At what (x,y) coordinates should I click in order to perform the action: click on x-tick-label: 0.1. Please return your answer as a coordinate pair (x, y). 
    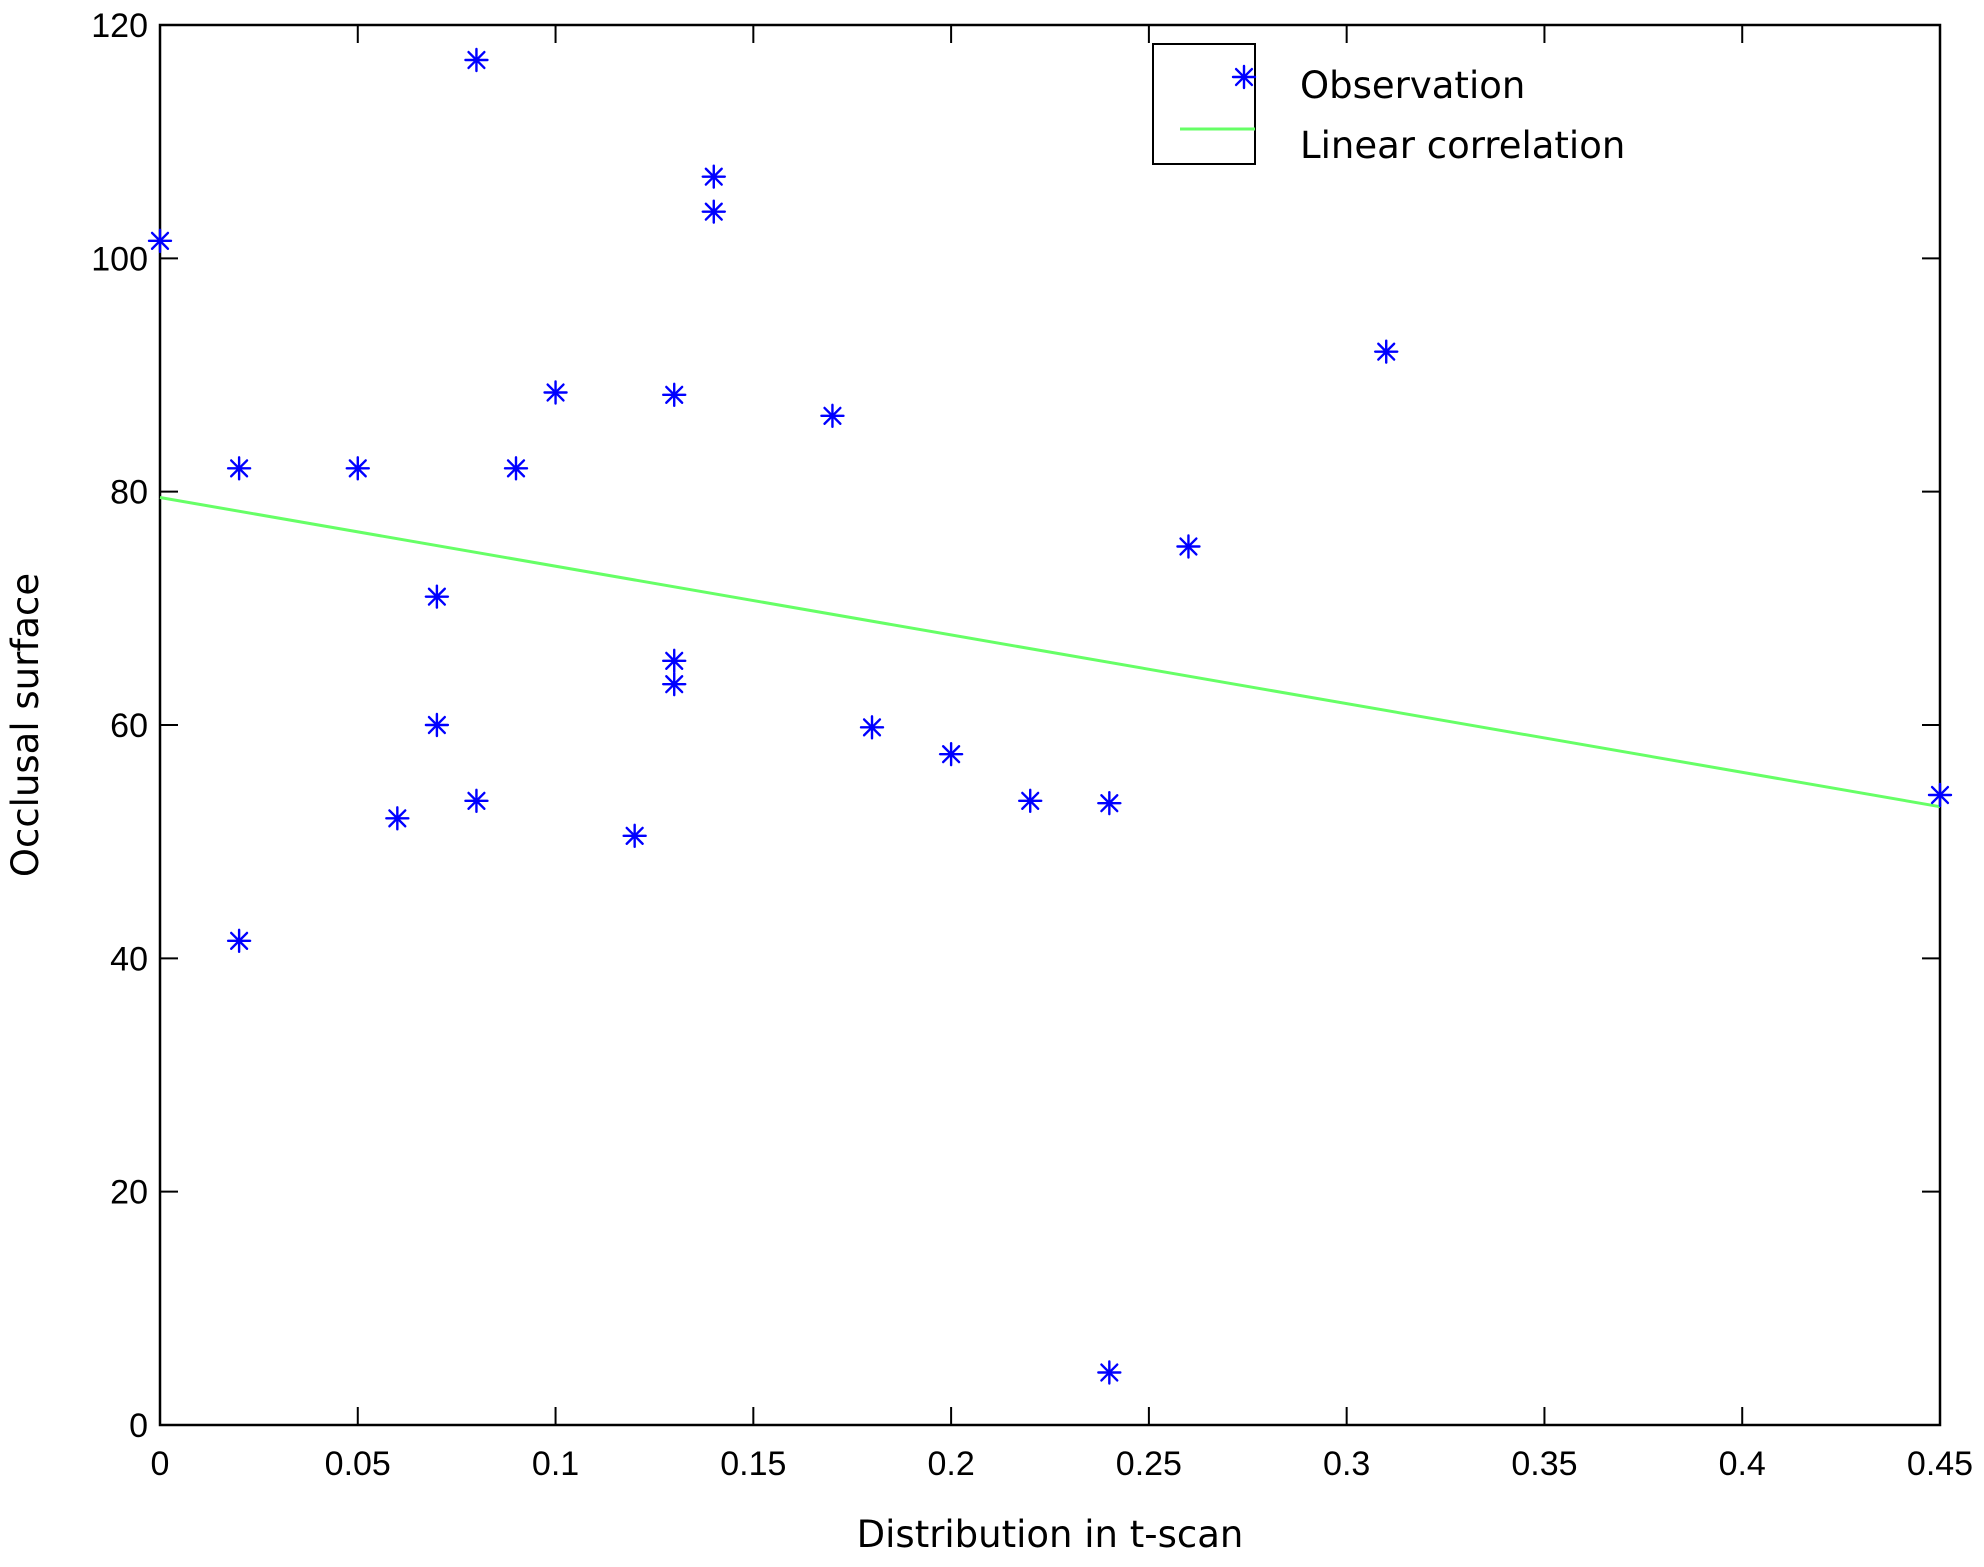
    Looking at the image, I should click on (555, 1464).